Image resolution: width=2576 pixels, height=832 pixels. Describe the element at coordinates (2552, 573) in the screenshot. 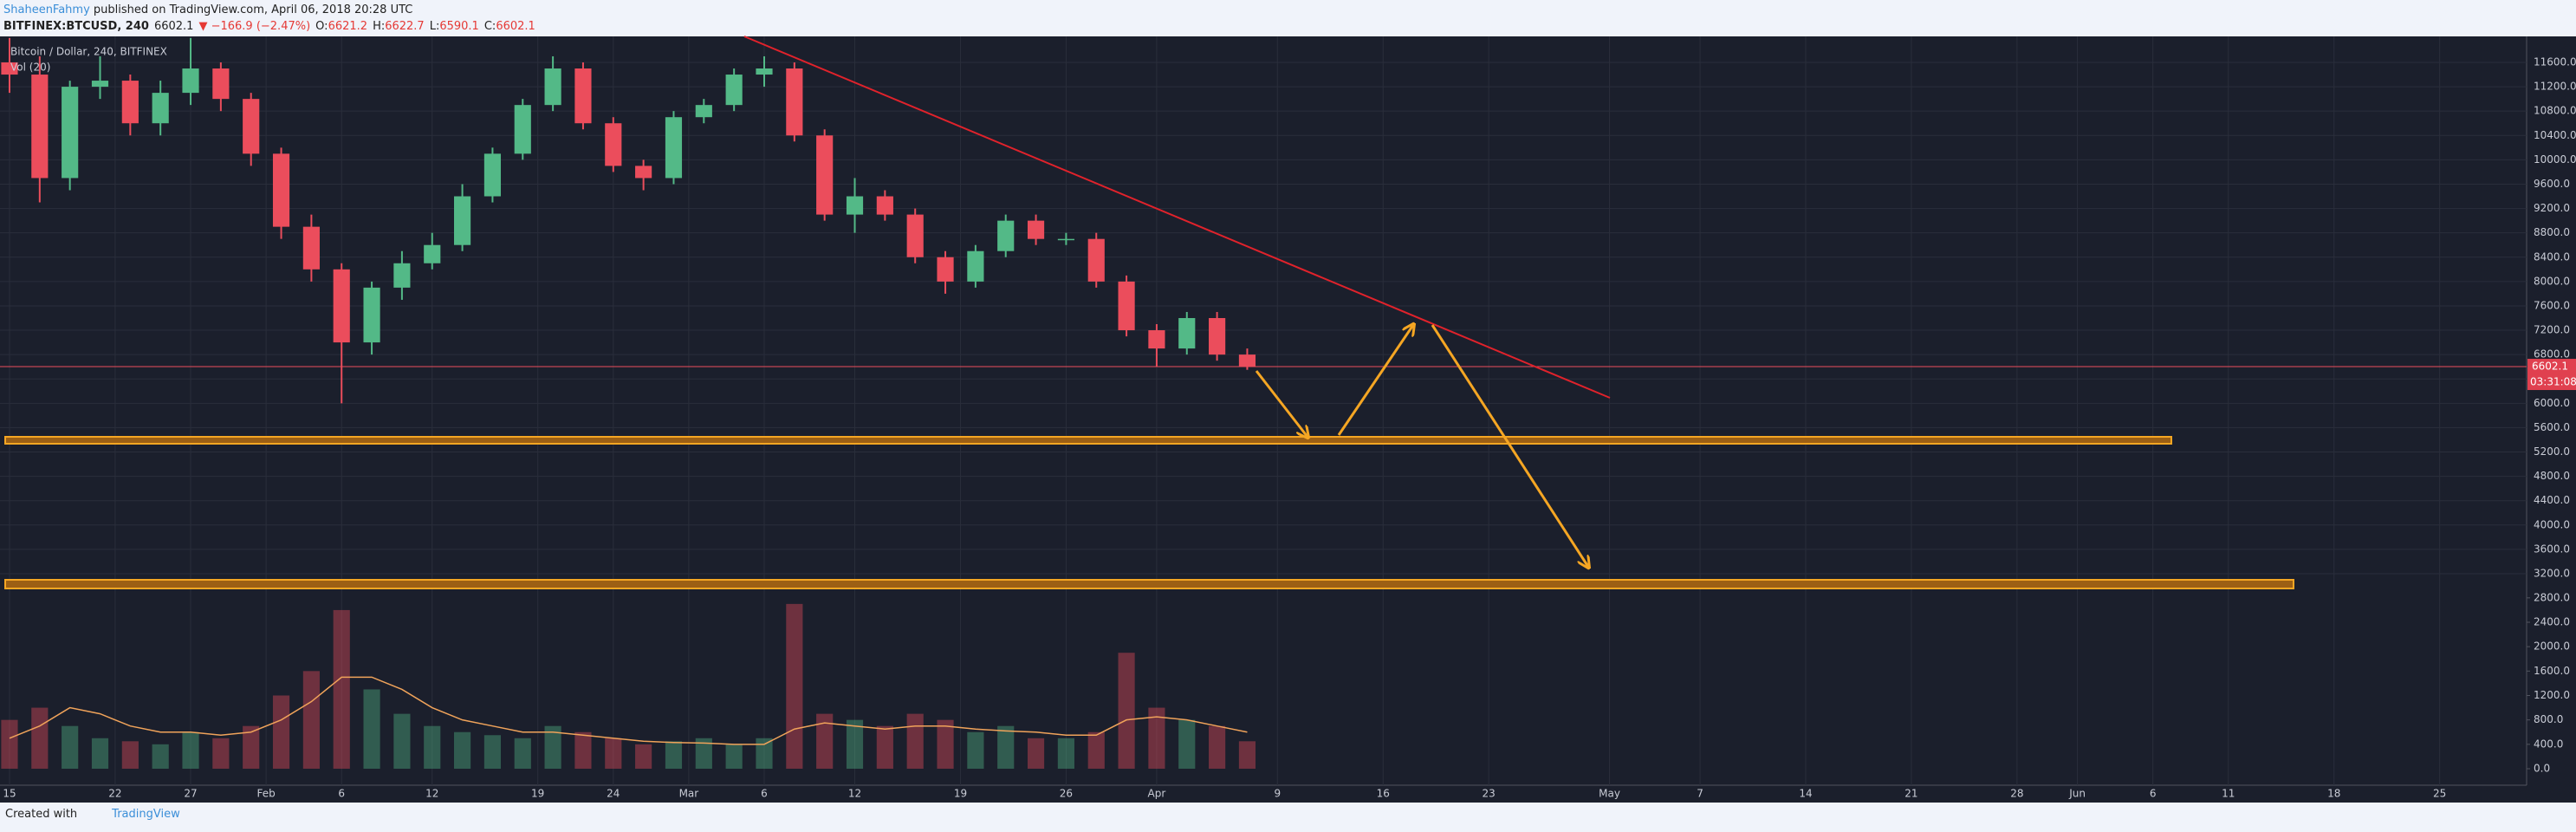

I see `y-tick-label: 3200.0` at that location.